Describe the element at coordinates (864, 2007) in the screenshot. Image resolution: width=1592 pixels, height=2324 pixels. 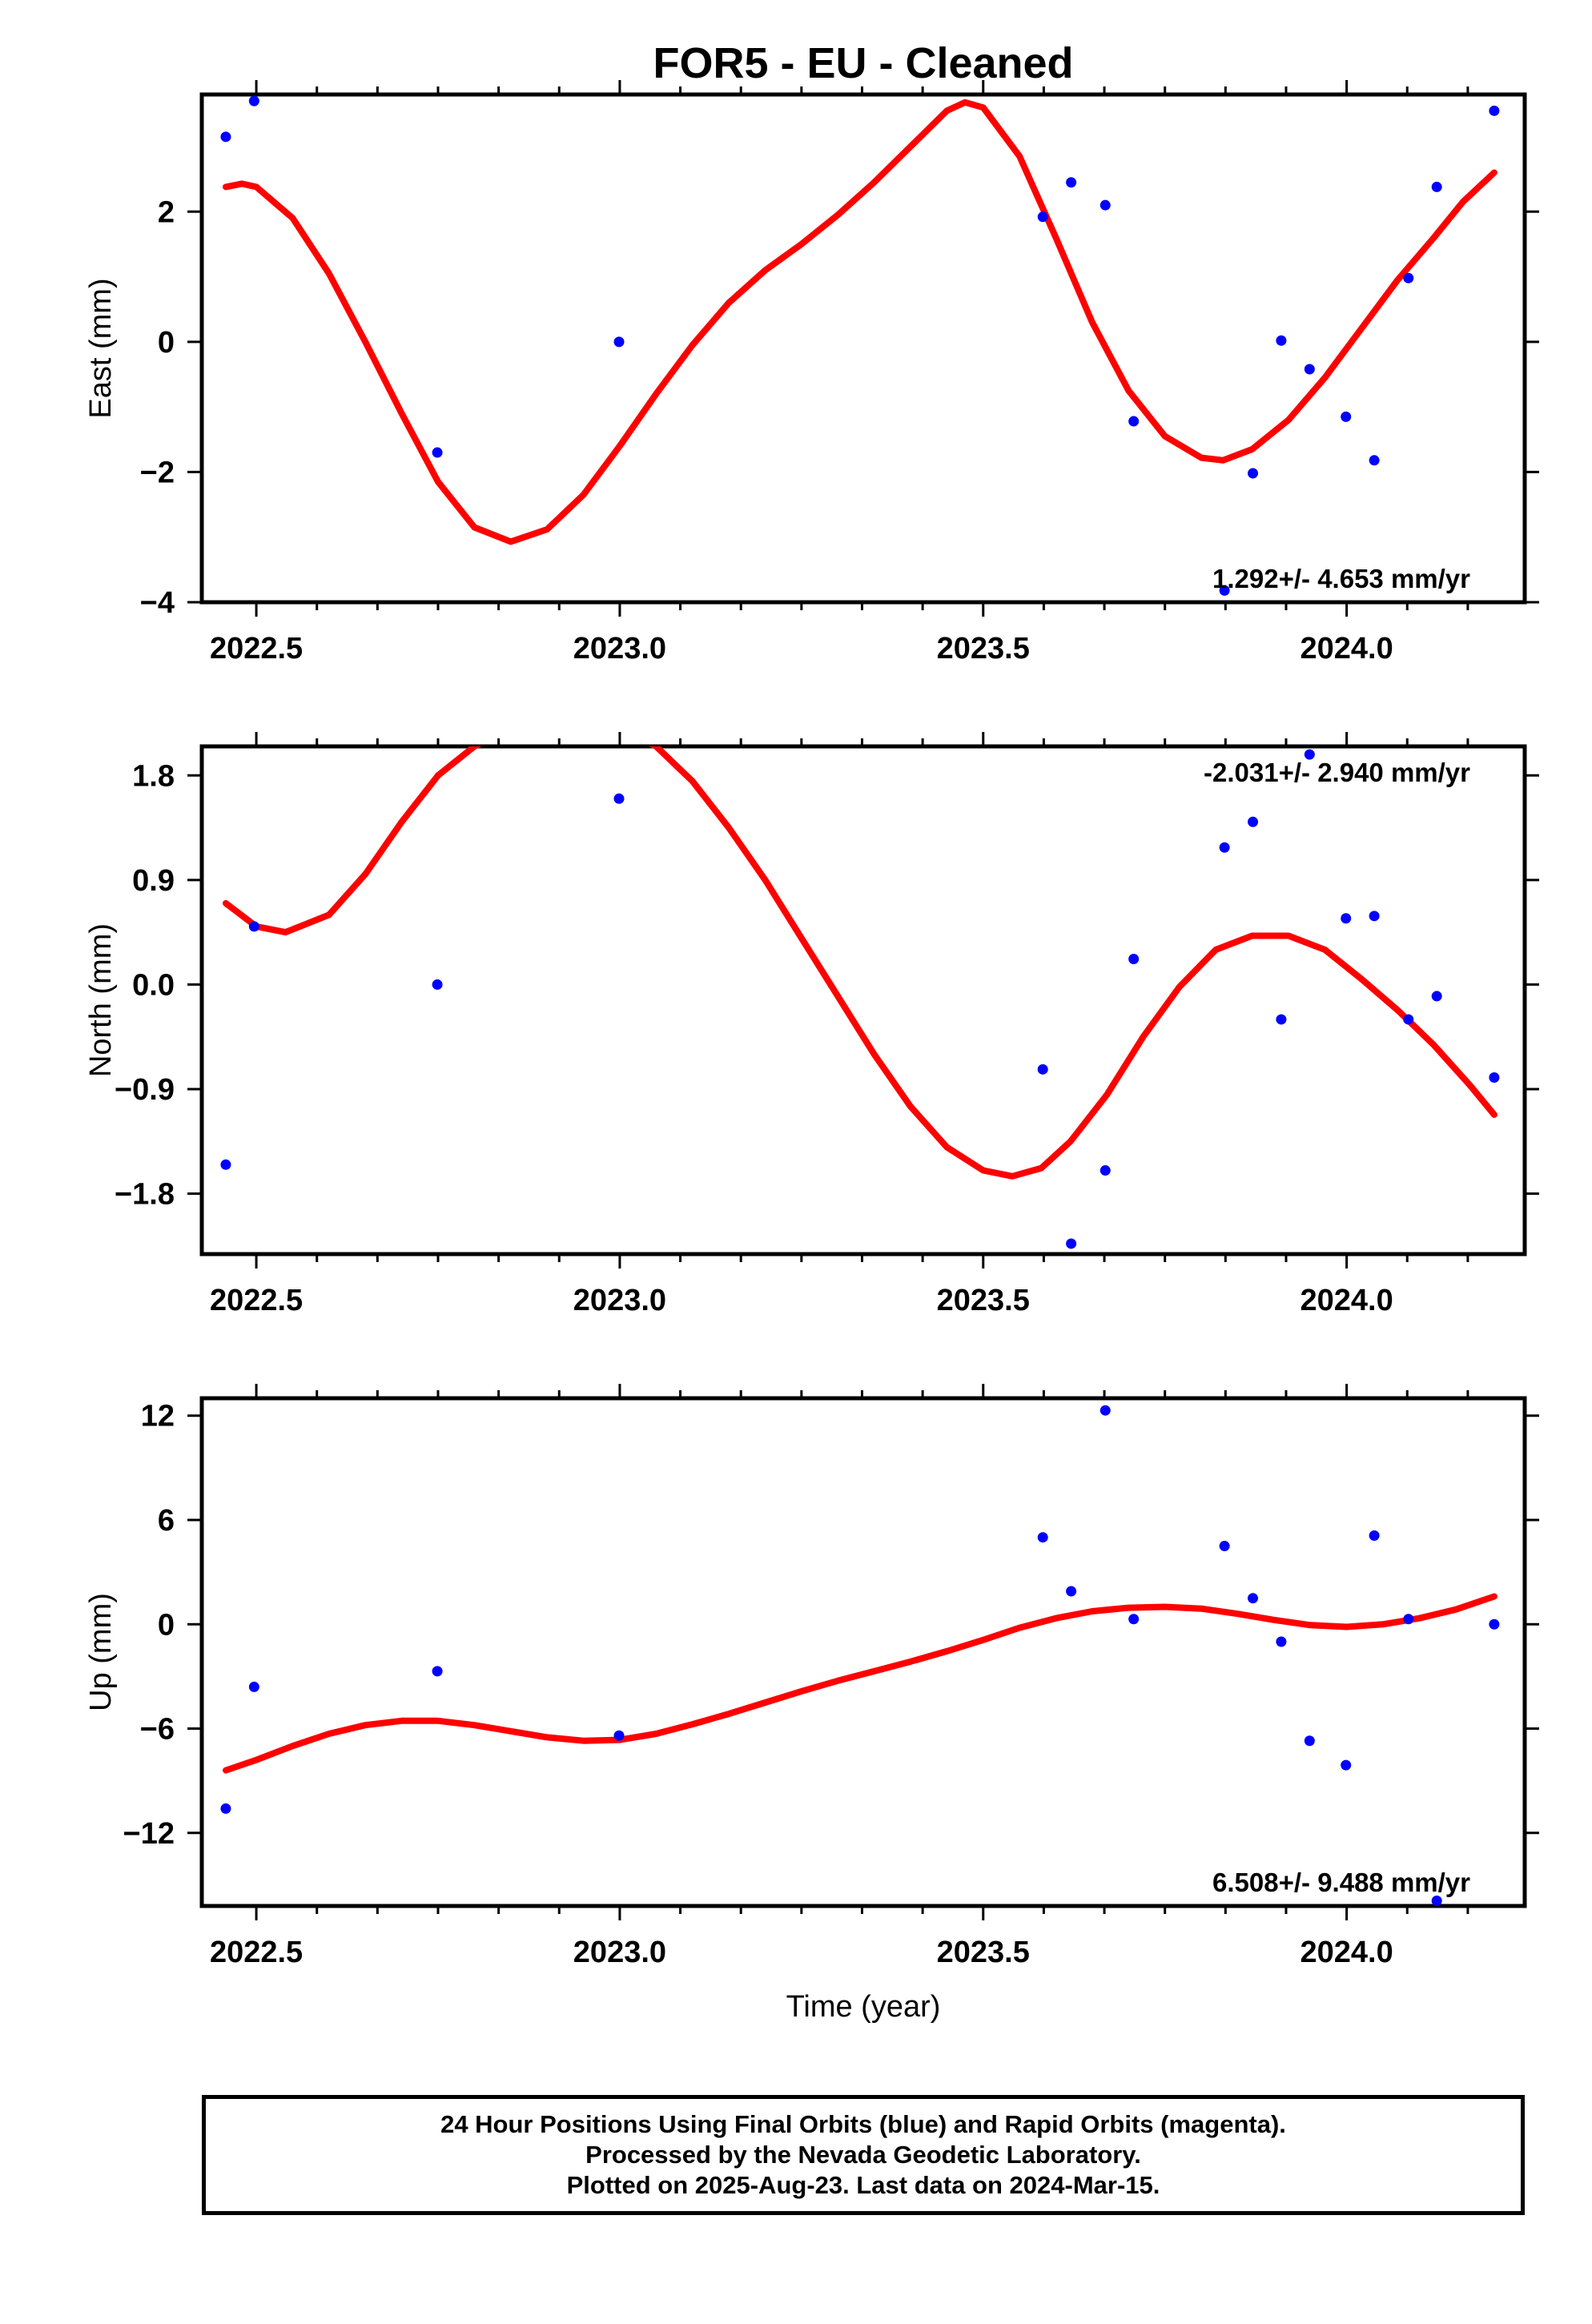
I see `x-axis-label: Time (year)` at that location.